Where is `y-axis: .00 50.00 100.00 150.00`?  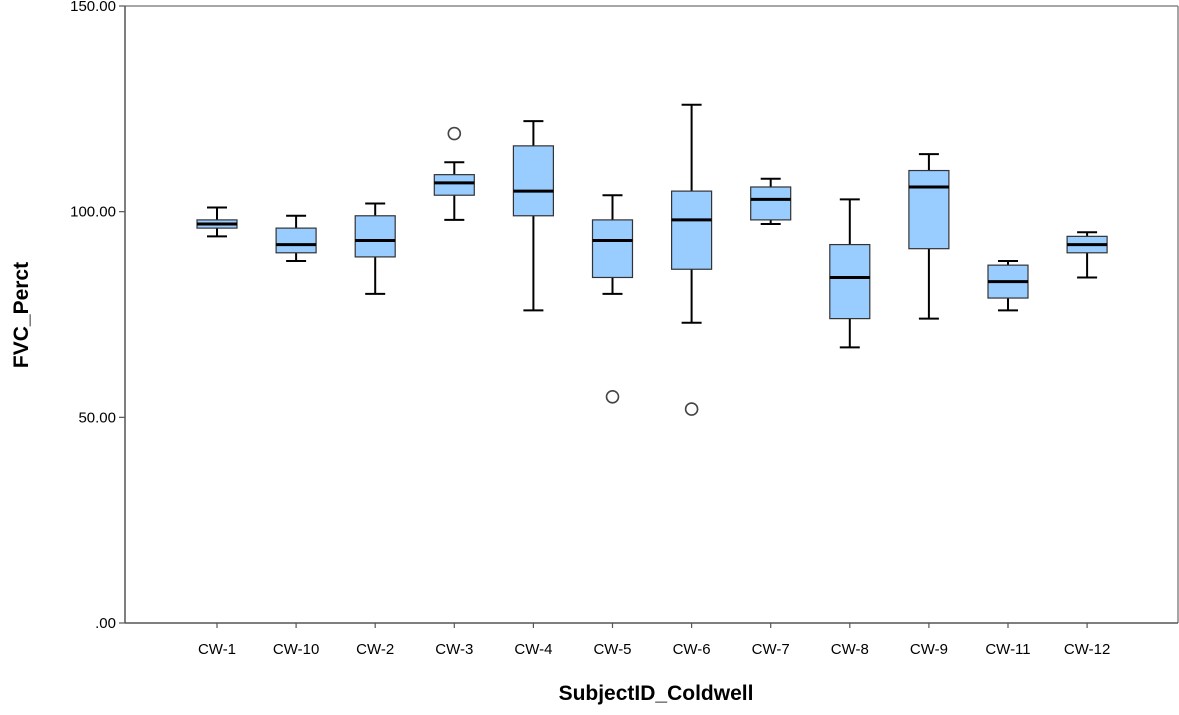 y-axis: .00 50.00 100.00 150.00 is located at coordinates (97, 316).